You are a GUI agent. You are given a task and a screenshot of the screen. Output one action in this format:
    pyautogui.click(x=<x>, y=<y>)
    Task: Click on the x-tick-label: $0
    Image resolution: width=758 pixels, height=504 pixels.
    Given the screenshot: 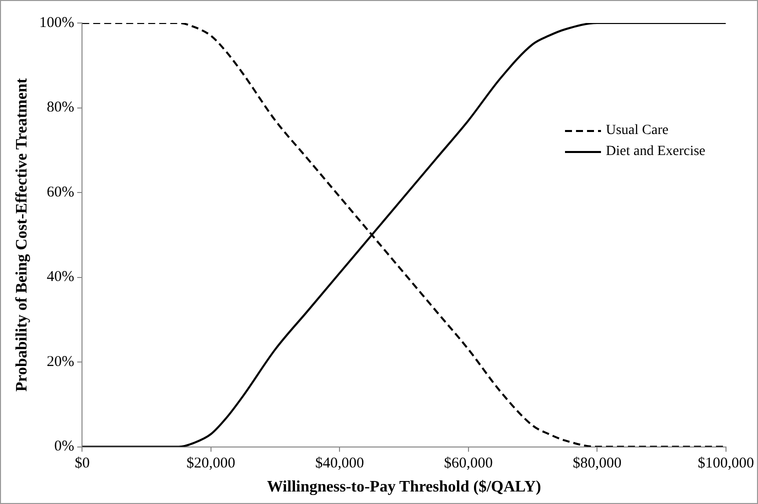 What is the action you would take?
    pyautogui.click(x=82, y=464)
    